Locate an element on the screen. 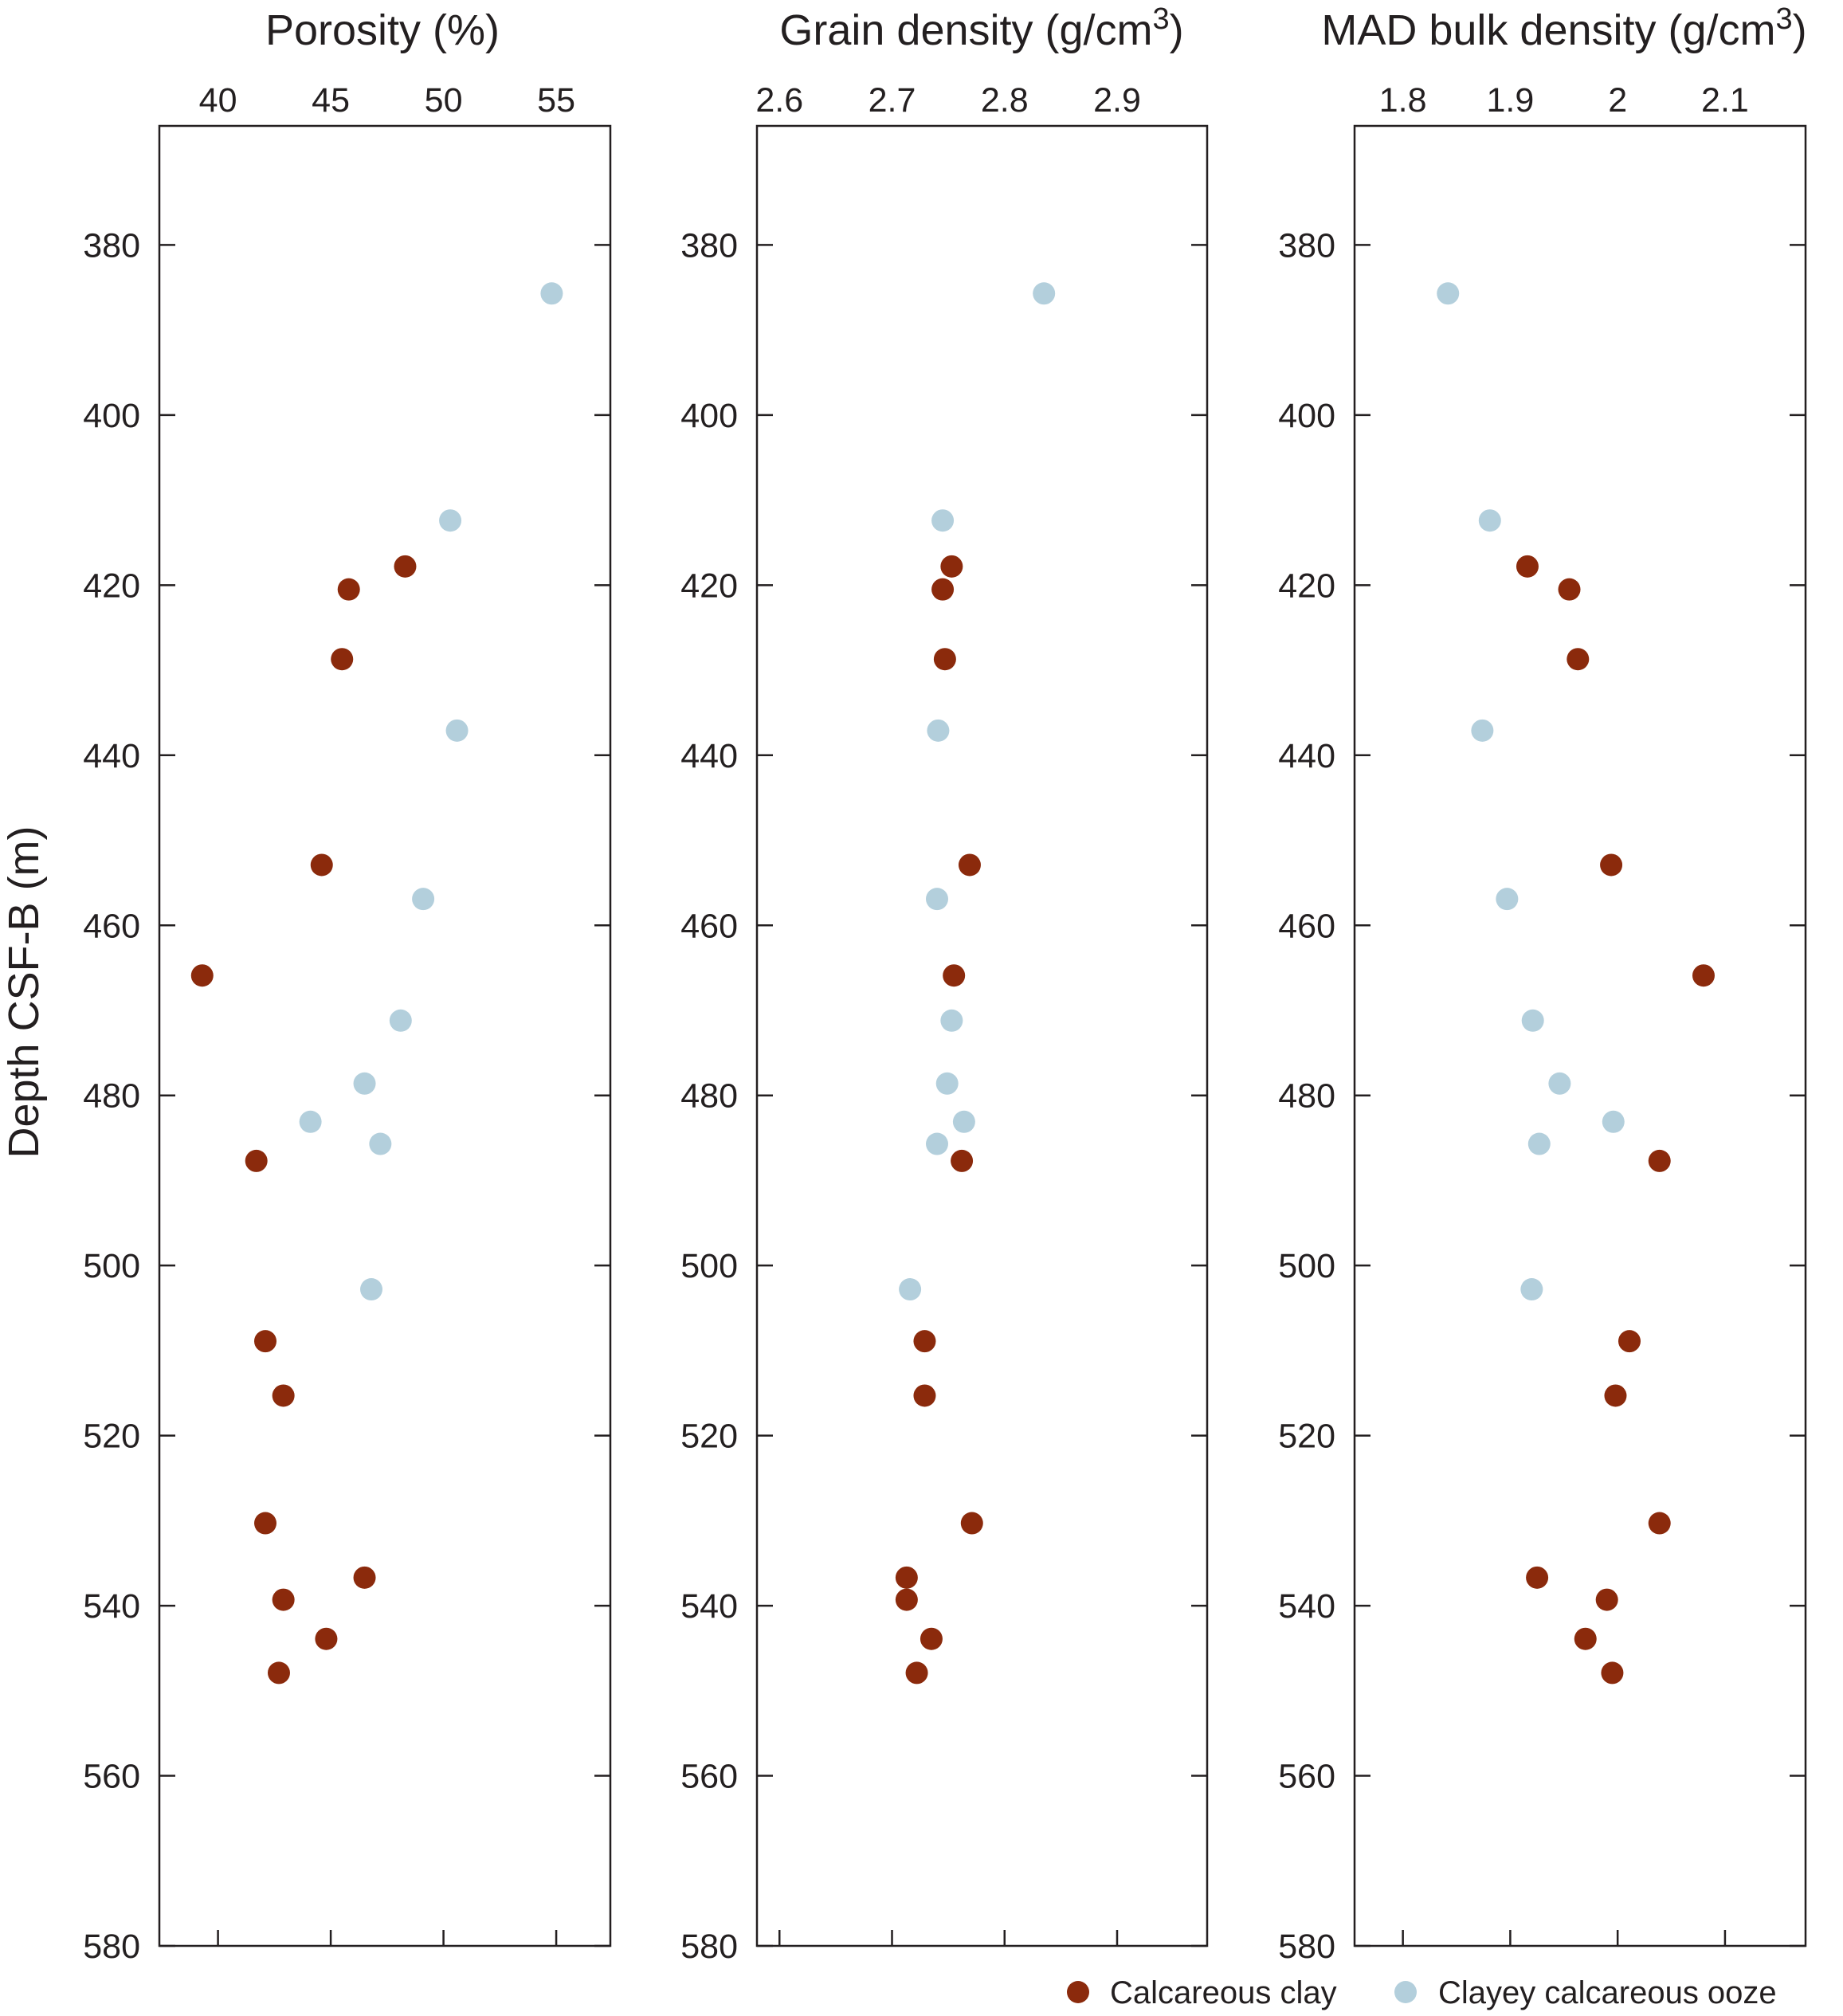  x-tick-label: 55 is located at coordinates (556, 100).